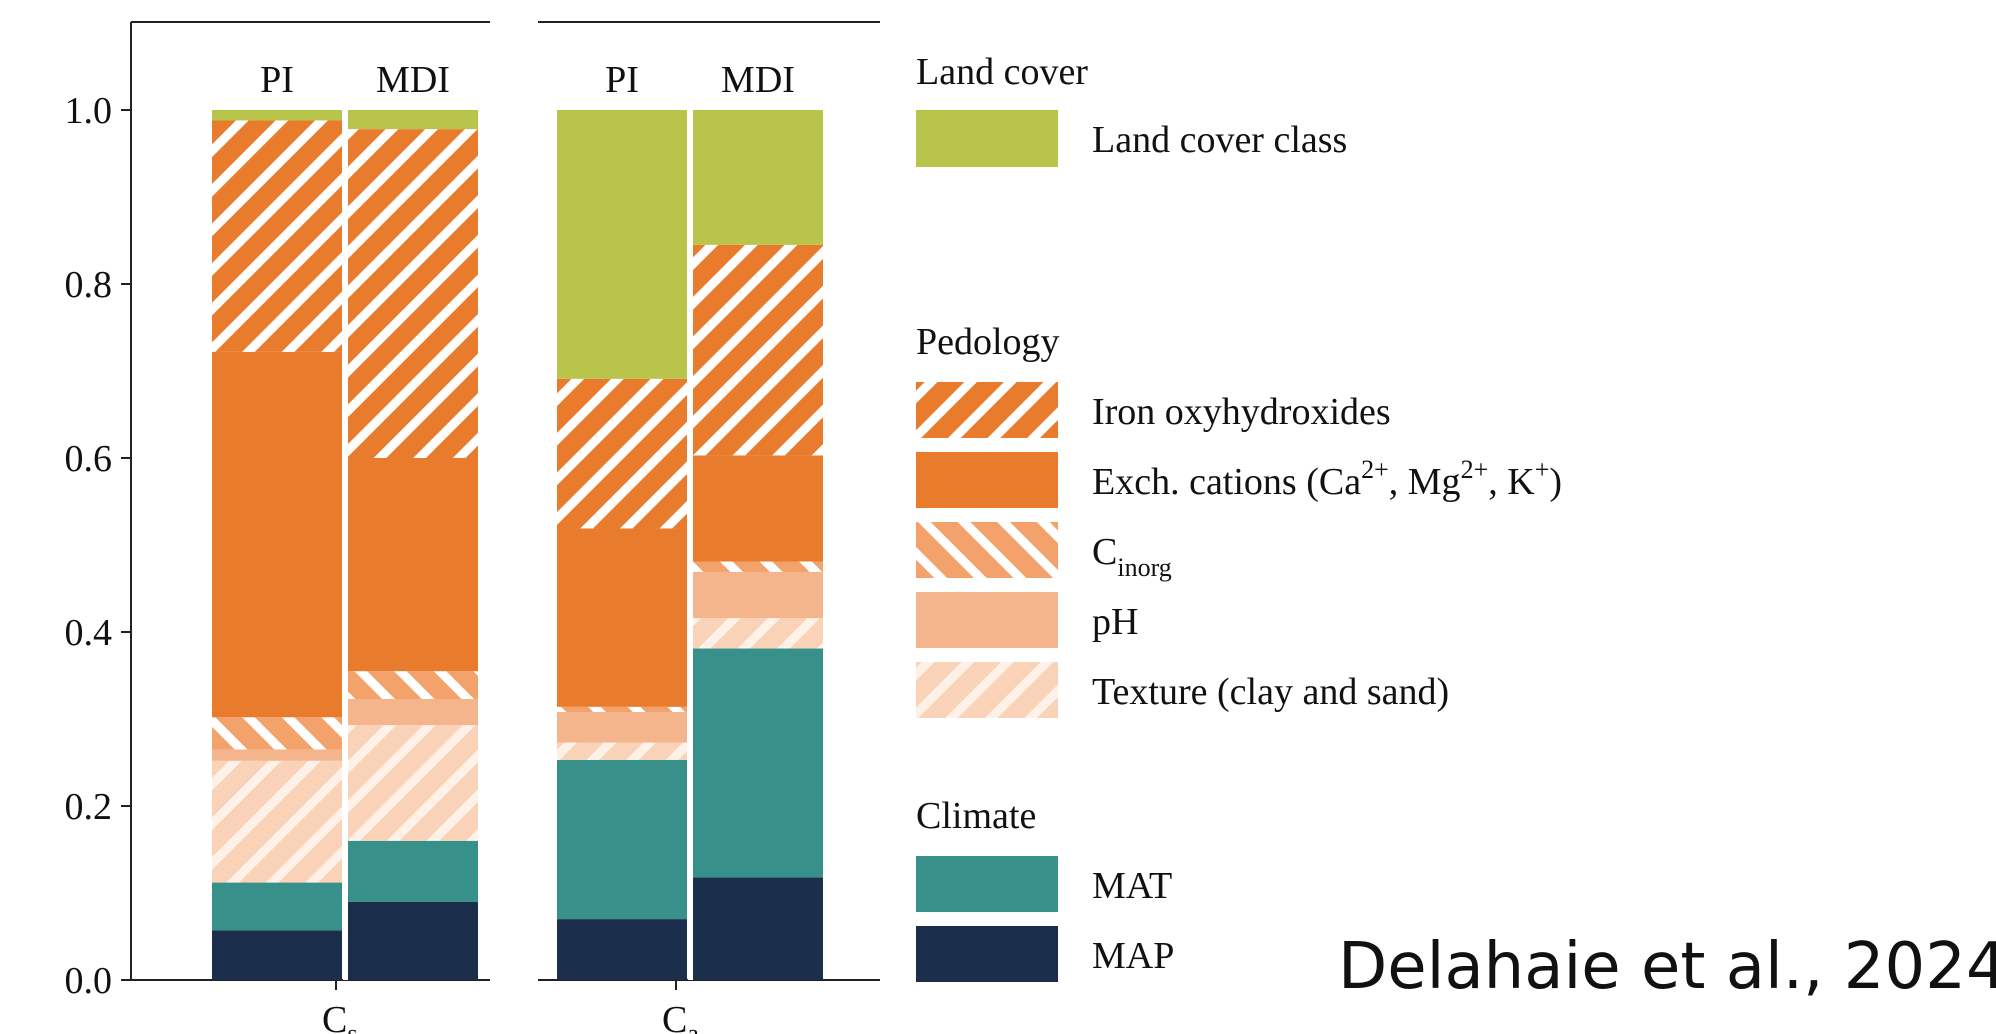 This screenshot has height=1034, width=1996. Describe the element at coordinates (987, 550) in the screenshot. I see `legend-swatch-cinorg` at that location.